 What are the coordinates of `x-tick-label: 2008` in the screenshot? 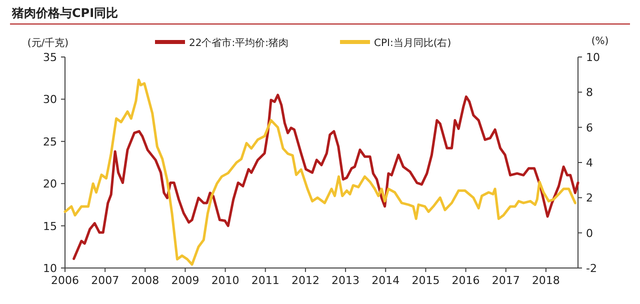 It's located at (145, 280).